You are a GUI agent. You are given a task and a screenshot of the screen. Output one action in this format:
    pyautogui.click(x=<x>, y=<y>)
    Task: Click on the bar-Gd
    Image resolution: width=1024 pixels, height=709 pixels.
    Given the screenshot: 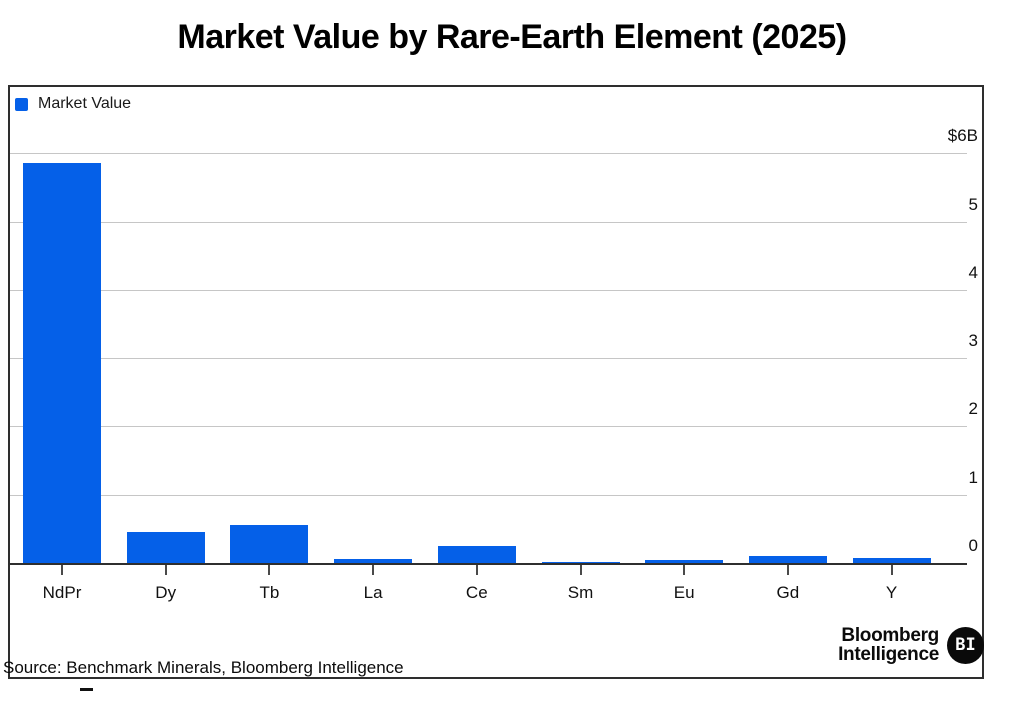 What is the action you would take?
    pyautogui.click(x=787, y=559)
    